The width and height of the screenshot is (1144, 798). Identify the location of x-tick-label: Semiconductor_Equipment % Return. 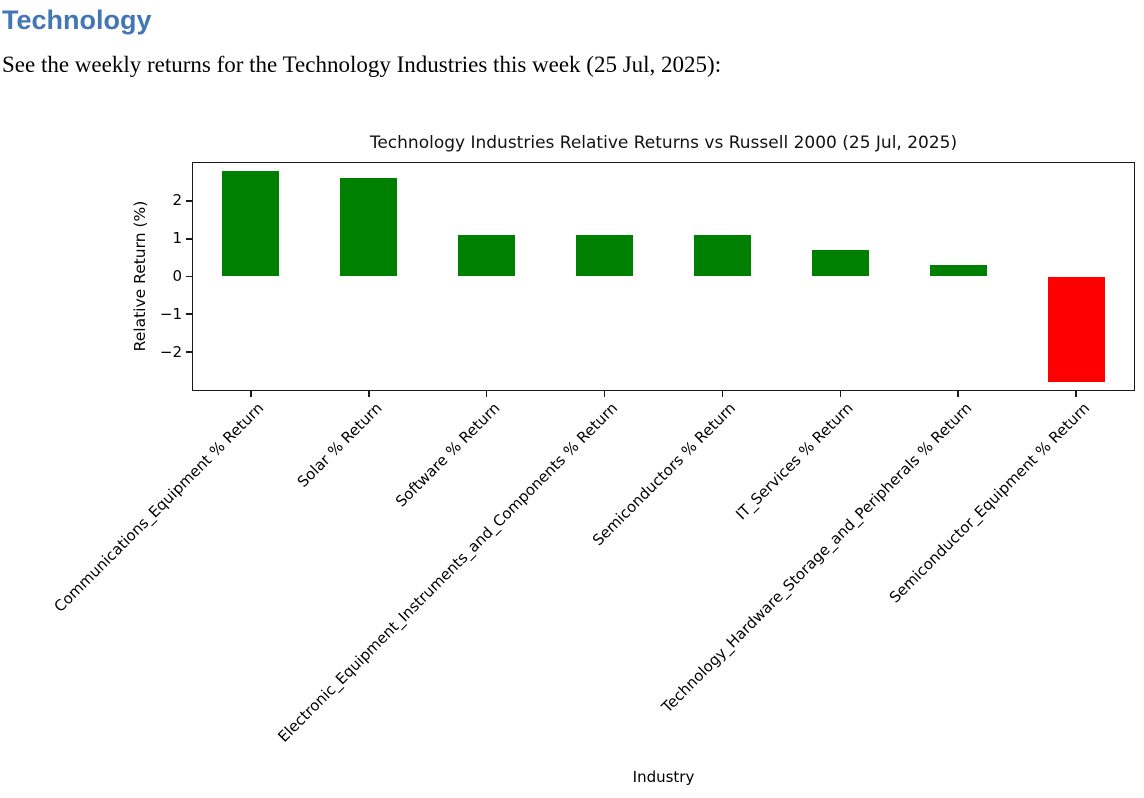
(989, 503).